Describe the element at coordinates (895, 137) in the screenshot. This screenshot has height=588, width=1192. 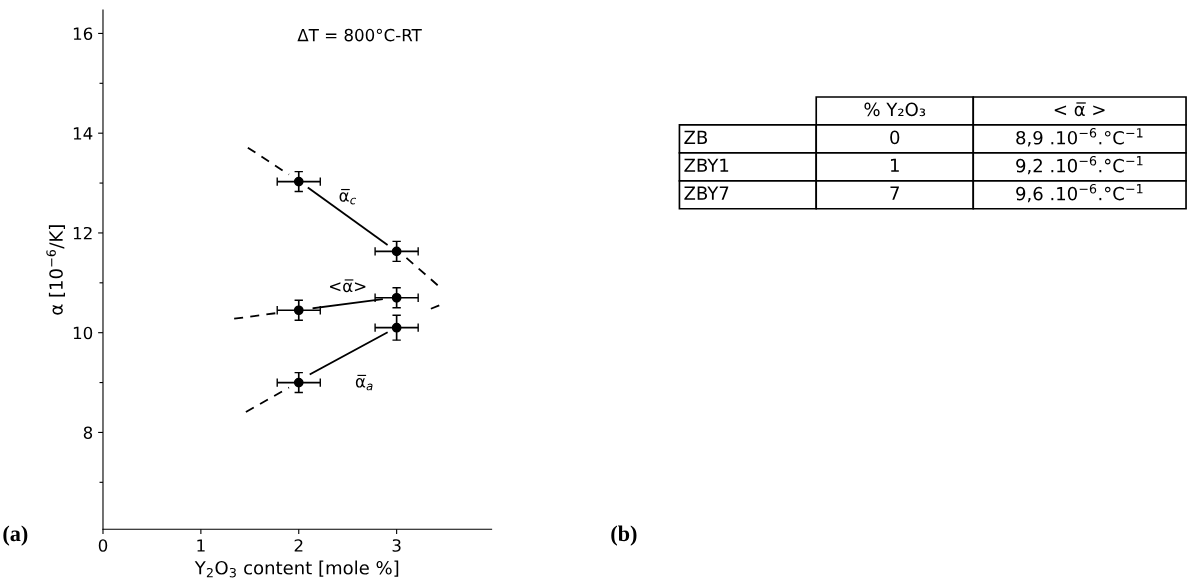
I see `text: 0` at that location.